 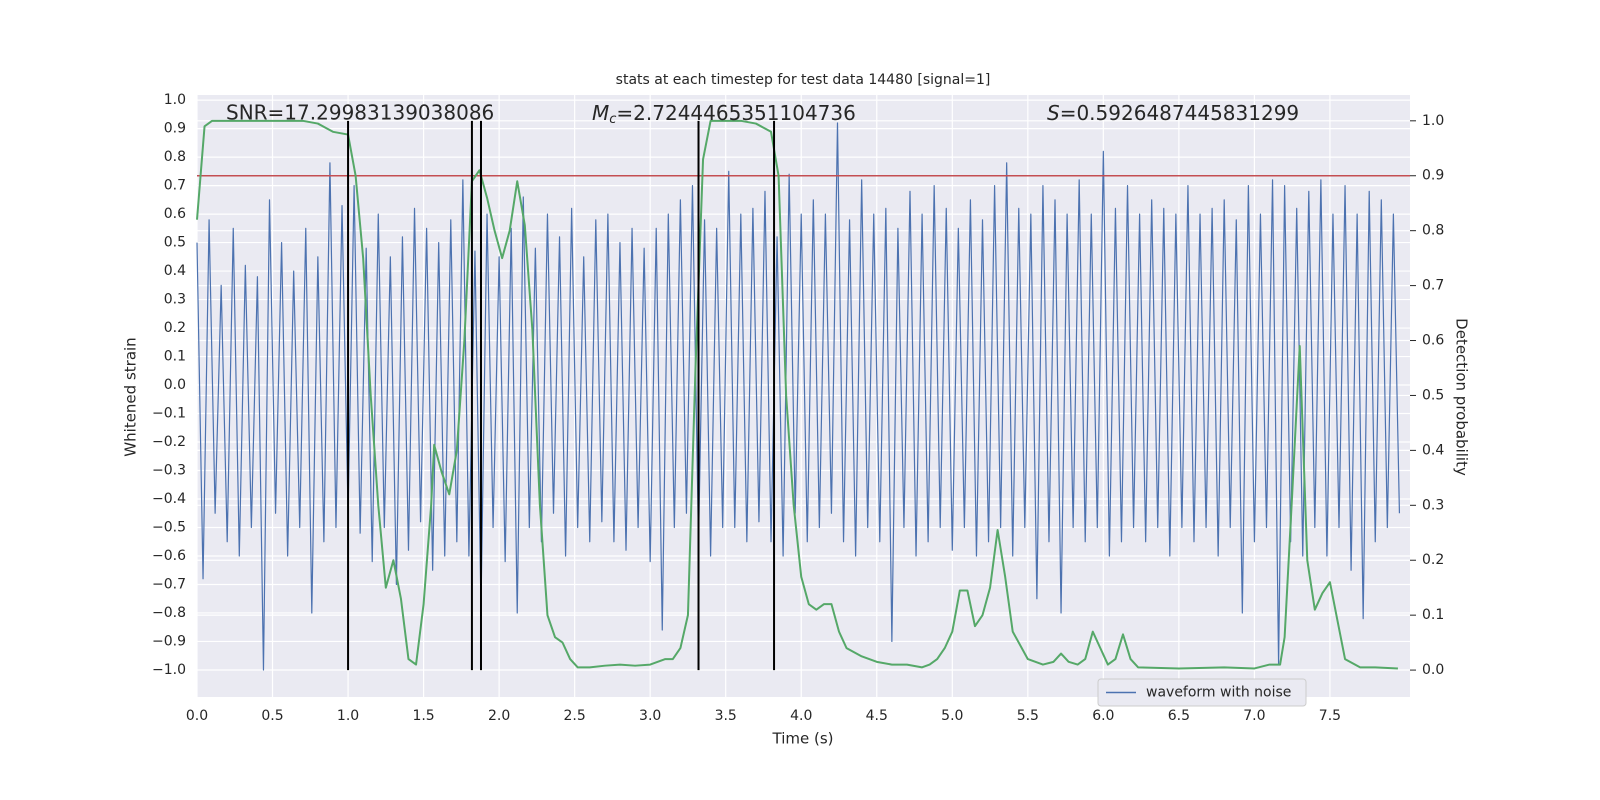 What do you see at coordinates (272, 716) in the screenshot?
I see `x-tick-label: 0.5` at bounding box center [272, 716].